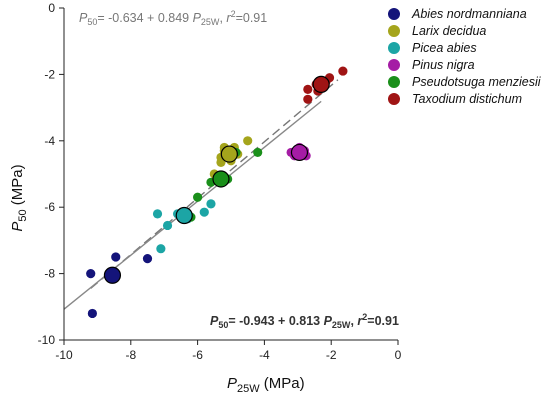  I want to click on y-tick-label: -4, so click(49, 141).